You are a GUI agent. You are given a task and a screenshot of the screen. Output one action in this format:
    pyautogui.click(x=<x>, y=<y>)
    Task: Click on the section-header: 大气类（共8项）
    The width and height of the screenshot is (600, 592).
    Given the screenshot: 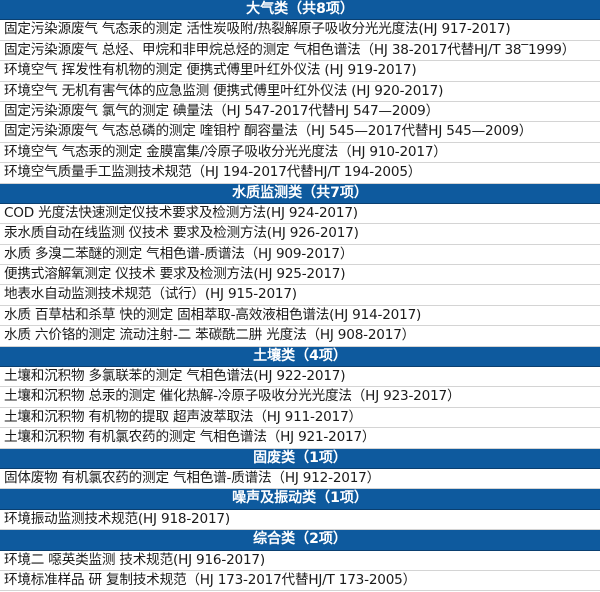 What is the action you would take?
    pyautogui.click(x=300, y=10)
    